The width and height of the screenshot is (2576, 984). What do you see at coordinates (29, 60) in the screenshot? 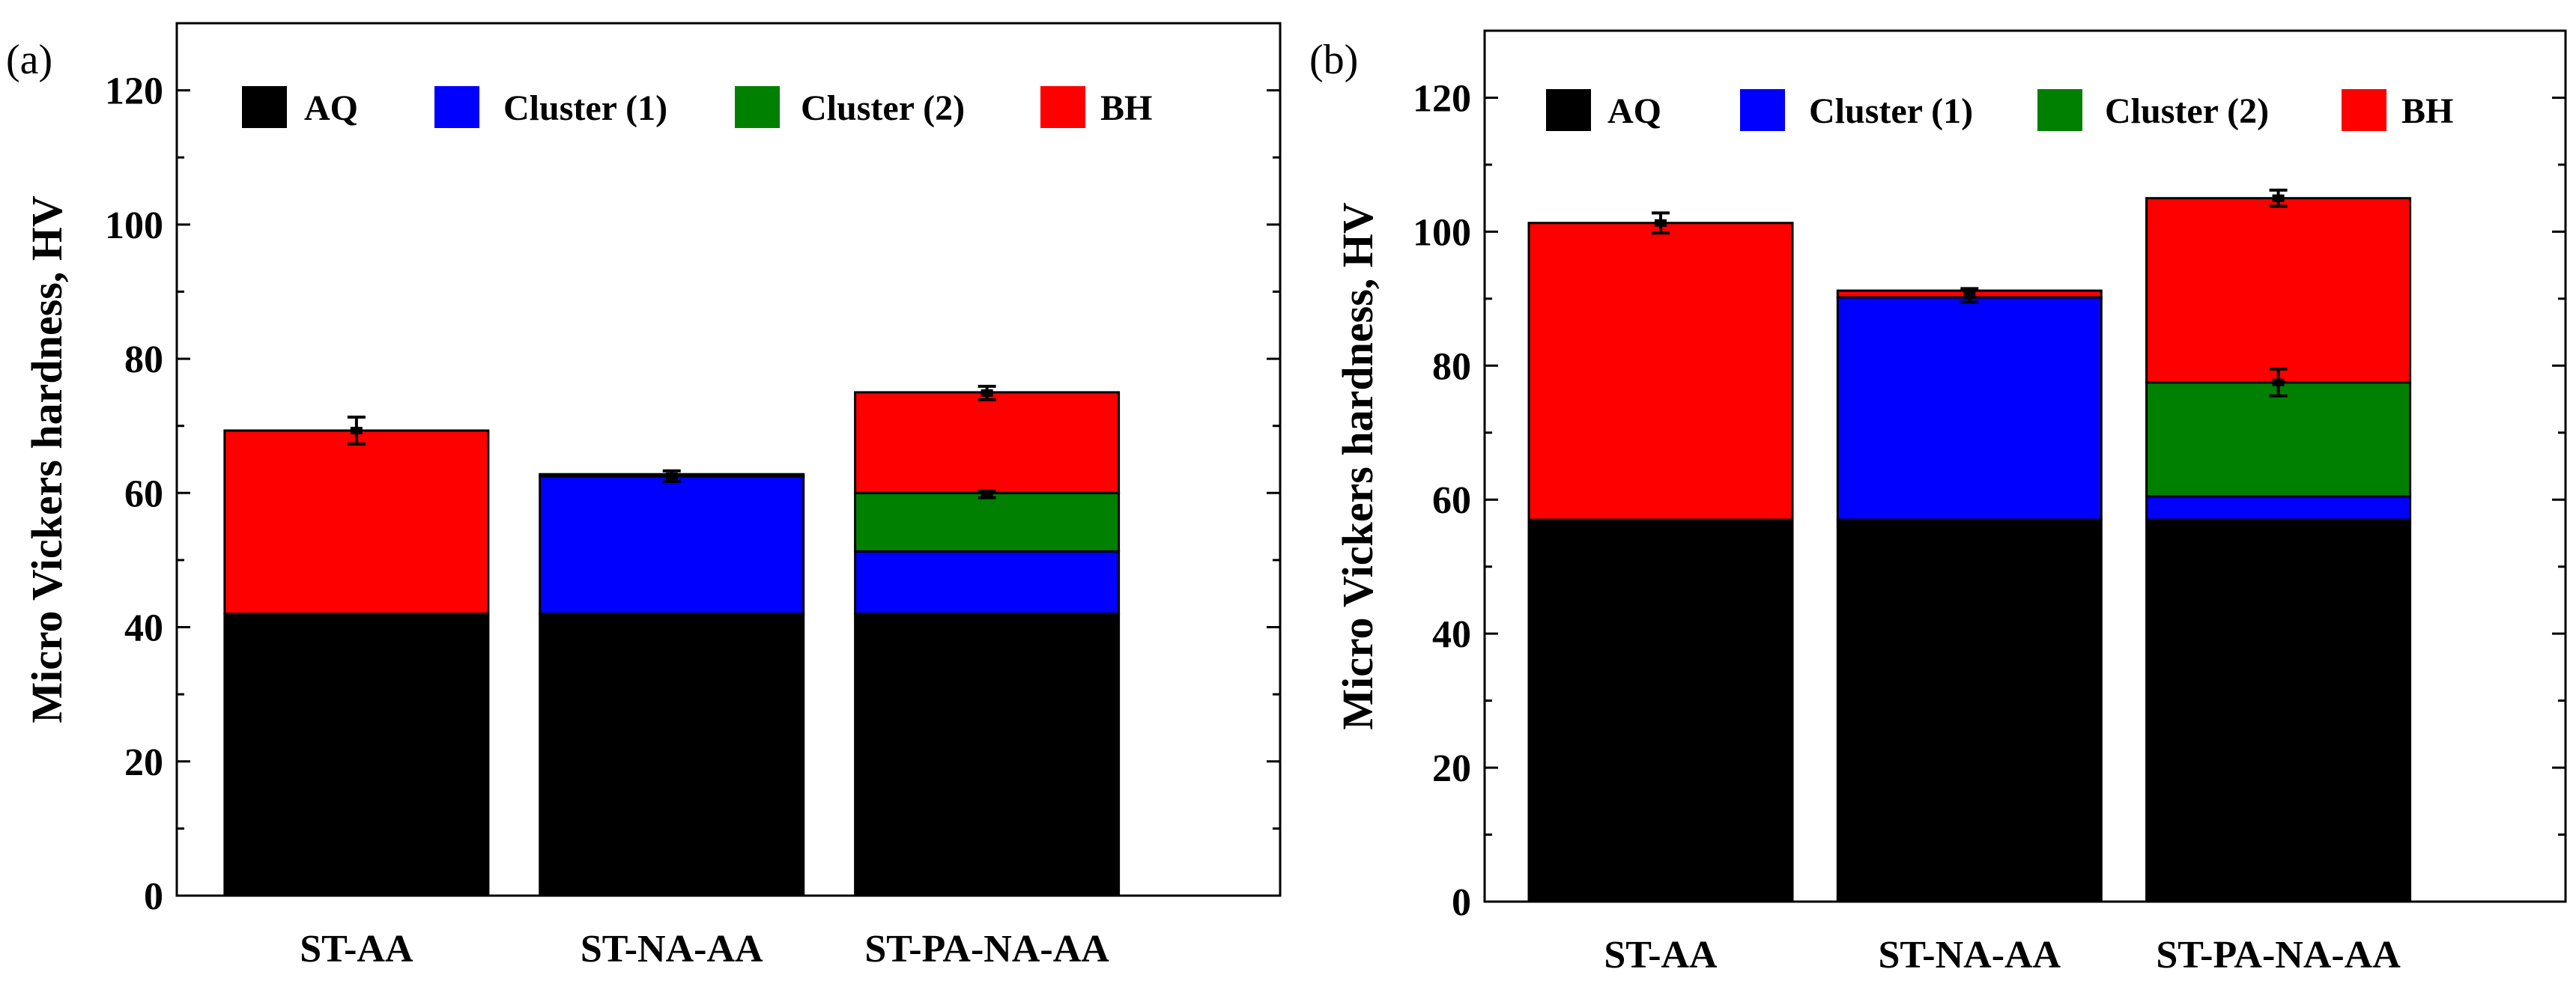
I see `panel-label: (a)` at bounding box center [29, 60].